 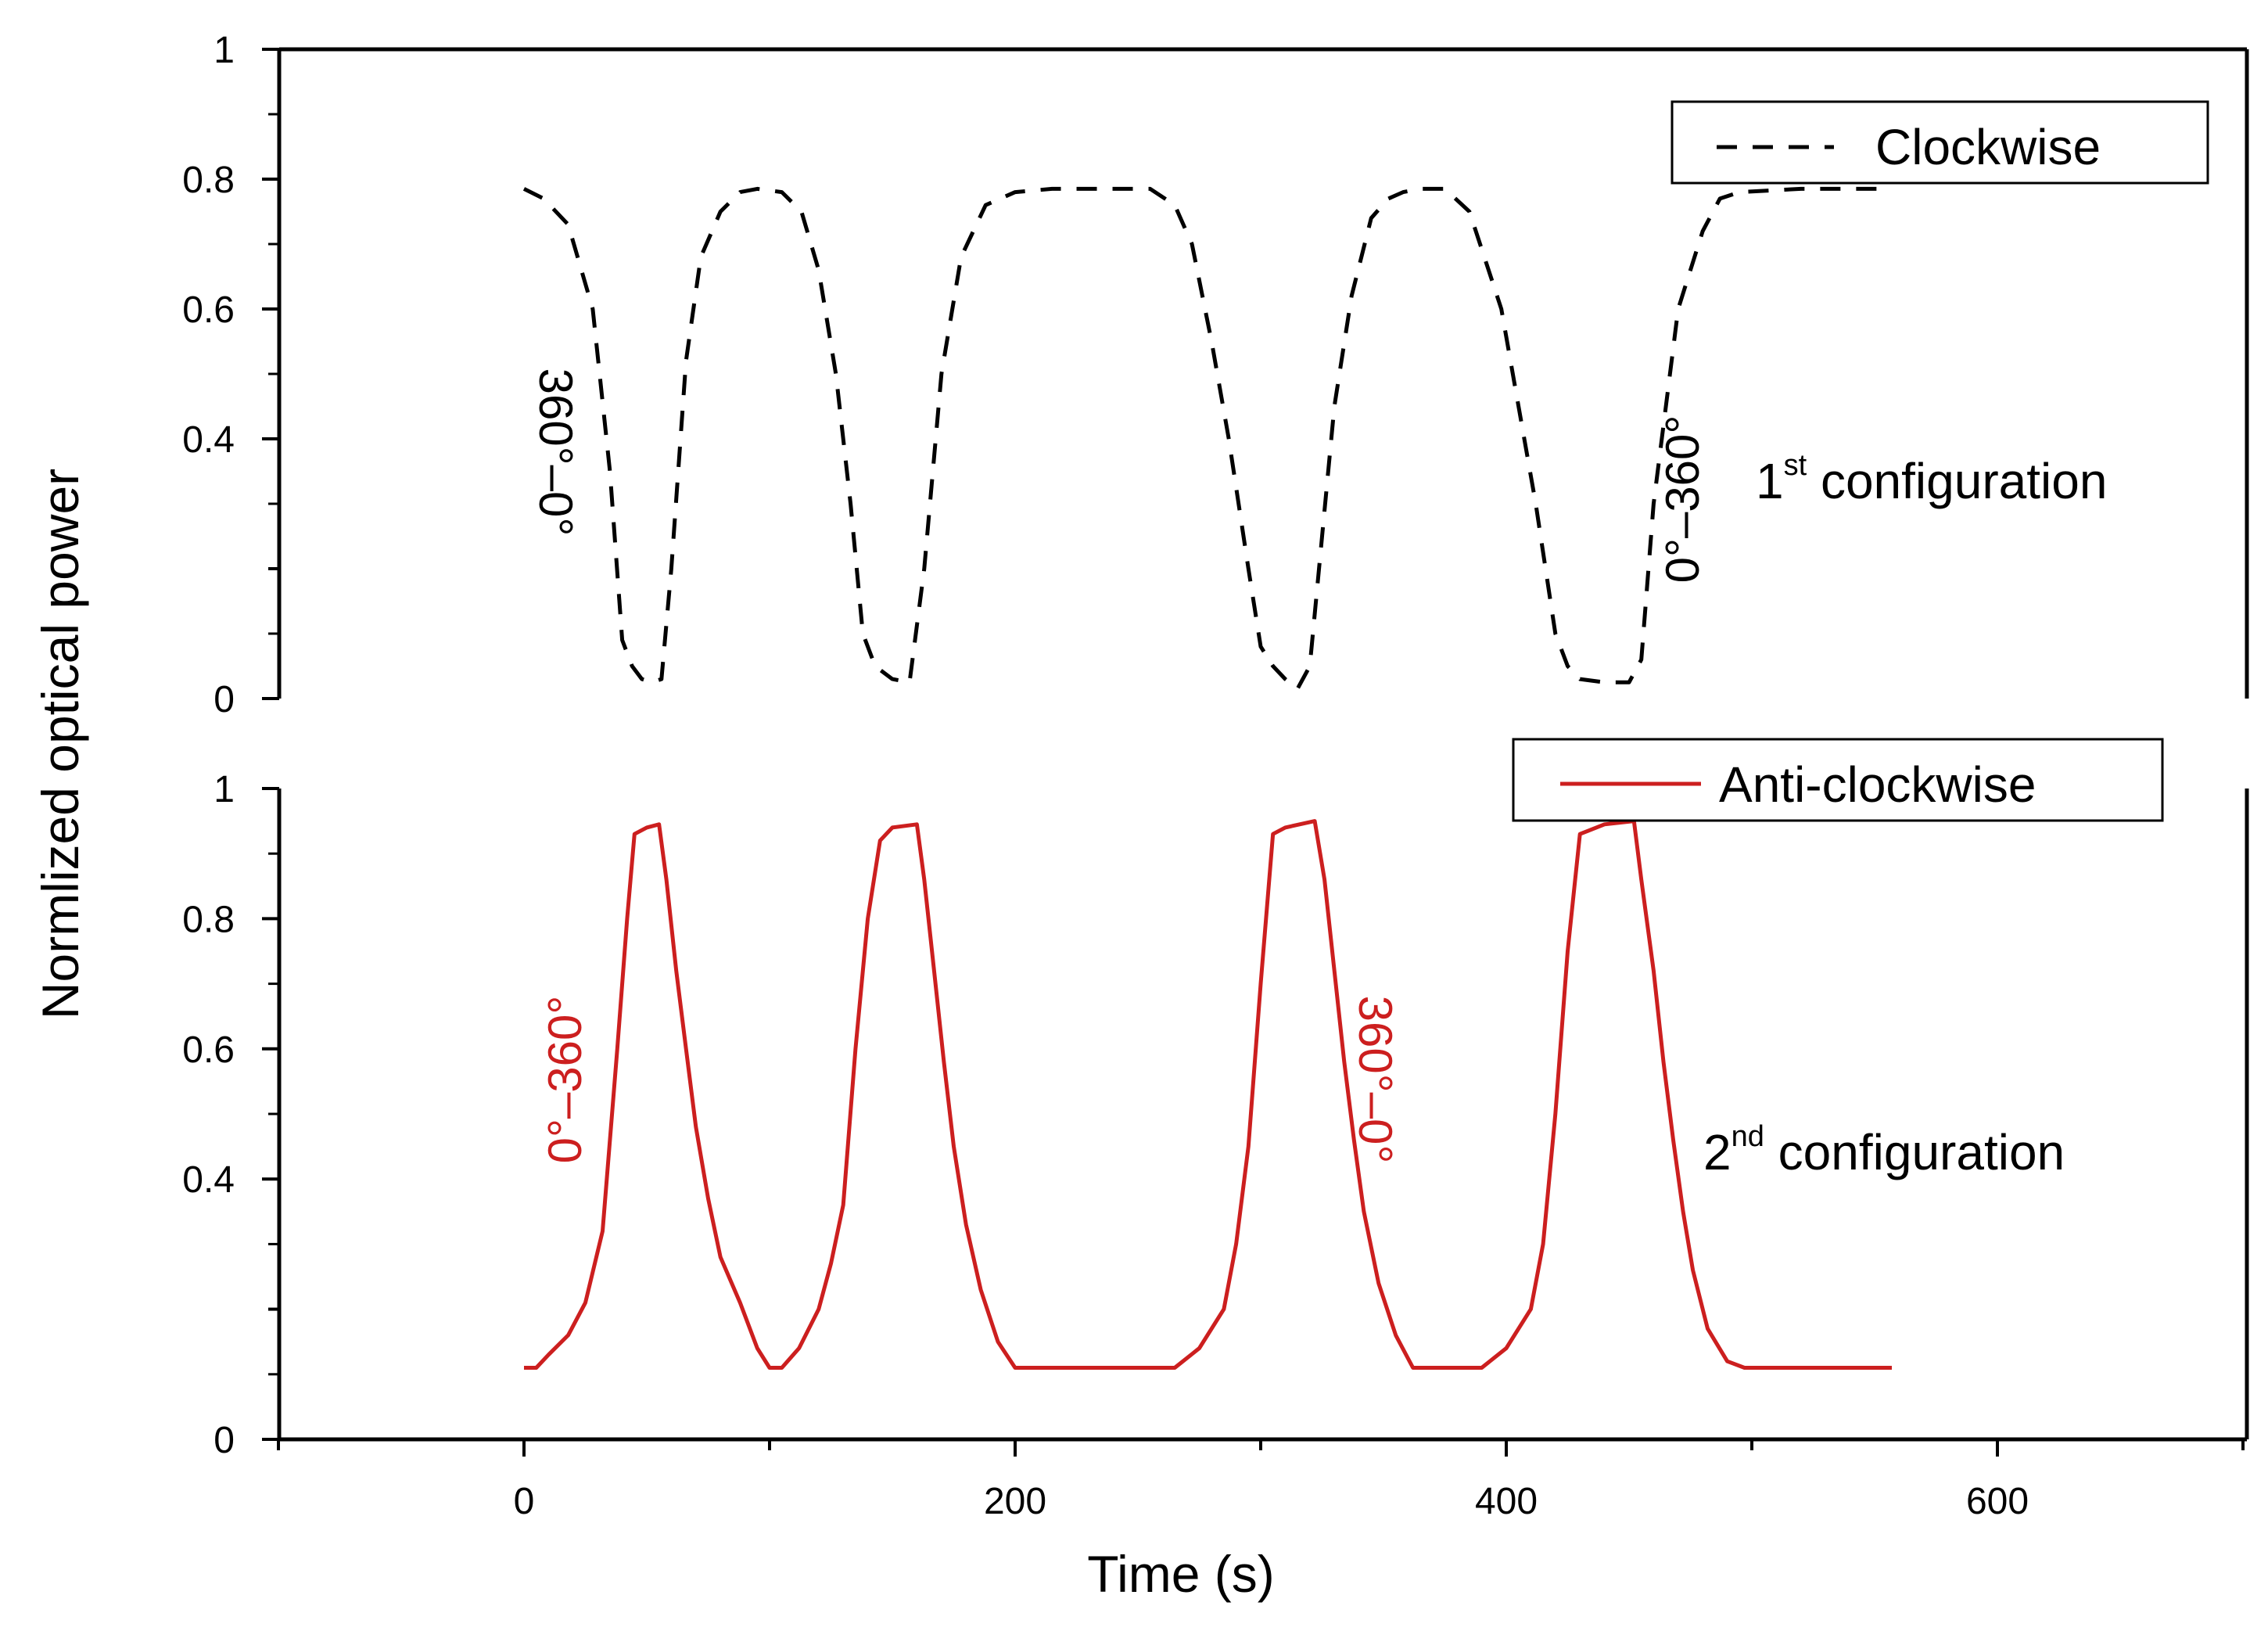 What do you see at coordinates (225, 699) in the screenshot?
I see `top-y-tick-label: 0` at bounding box center [225, 699].